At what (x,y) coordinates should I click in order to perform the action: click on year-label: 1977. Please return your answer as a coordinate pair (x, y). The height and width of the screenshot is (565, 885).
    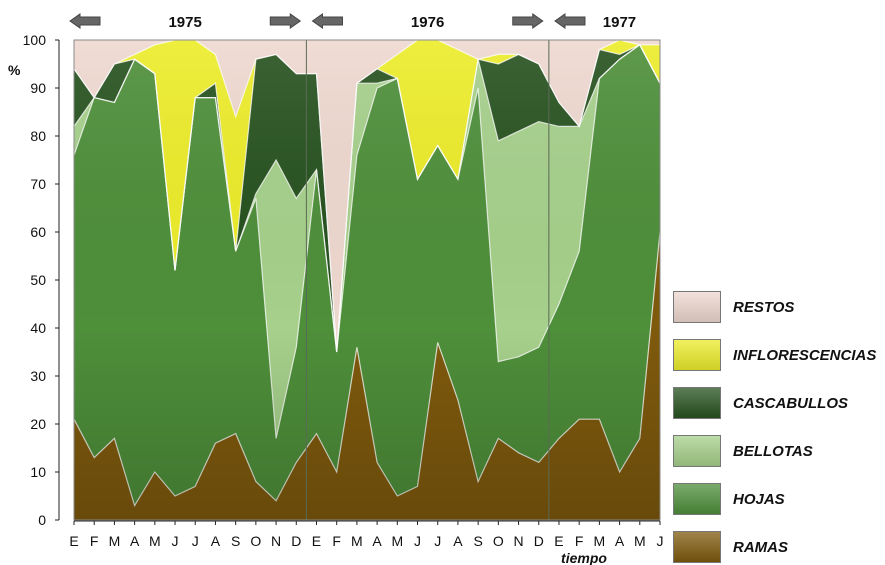
    Looking at the image, I should click on (619, 22).